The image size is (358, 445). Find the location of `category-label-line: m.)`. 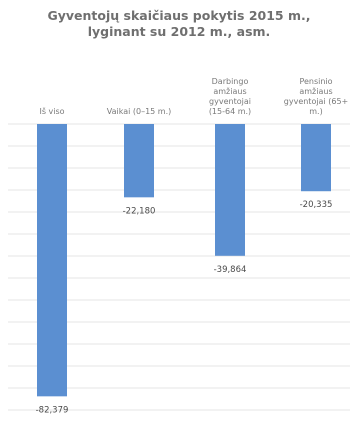

category-label-line: m.) is located at coordinates (315, 111).